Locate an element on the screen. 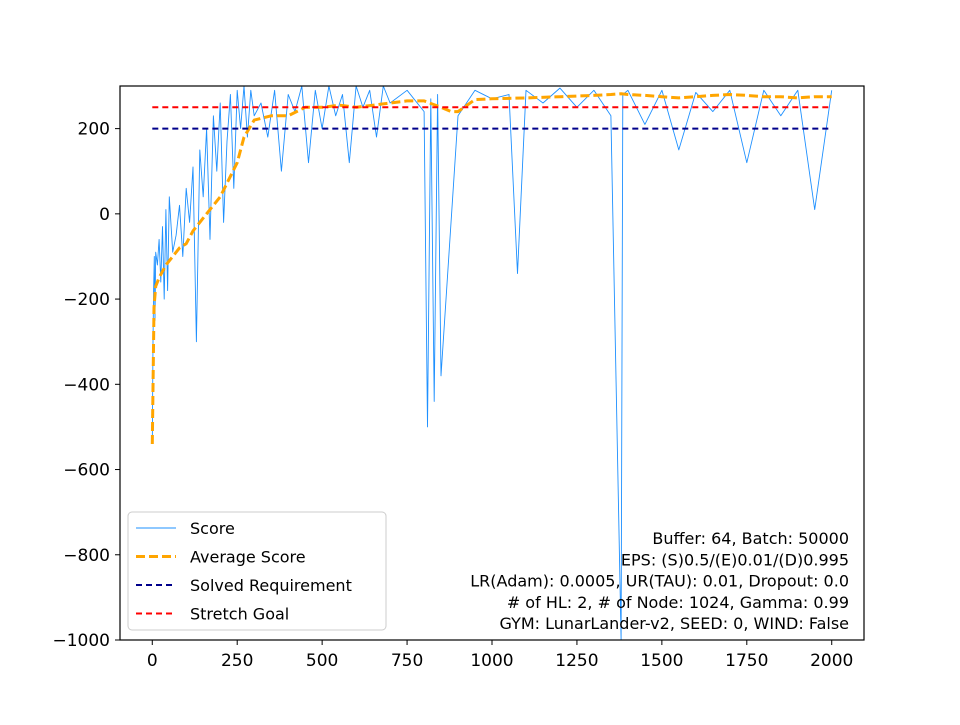  x-tick-label: 1750 is located at coordinates (746, 661).